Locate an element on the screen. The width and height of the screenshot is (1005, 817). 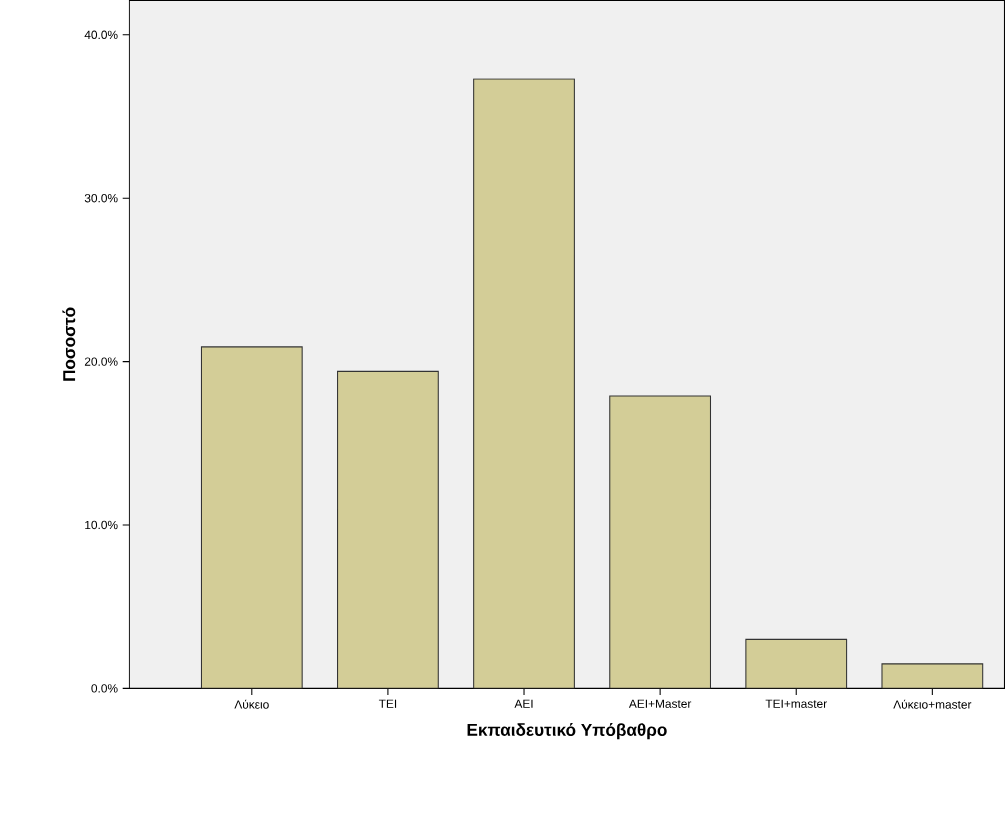
x-tick-label: ΤΕΙ+master is located at coordinates (796, 703).